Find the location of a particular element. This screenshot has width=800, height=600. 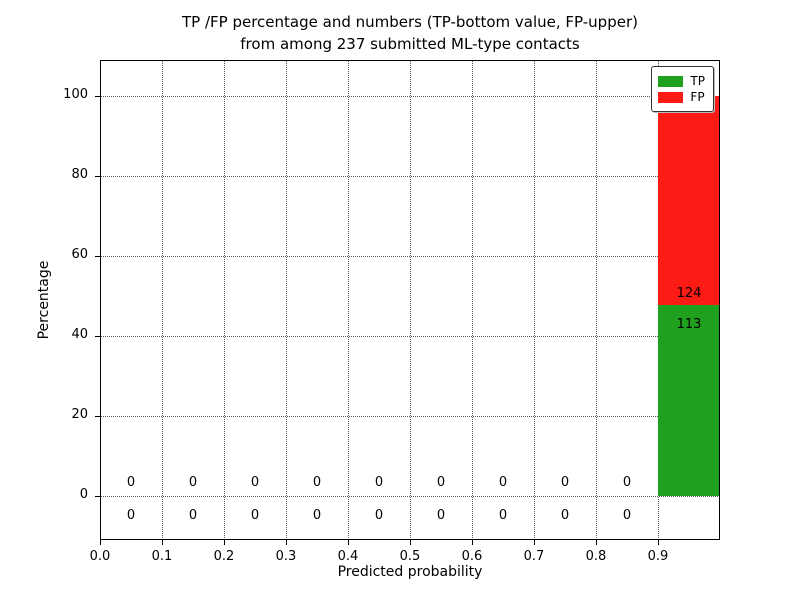

y-tick-label: 60 is located at coordinates (79, 254).